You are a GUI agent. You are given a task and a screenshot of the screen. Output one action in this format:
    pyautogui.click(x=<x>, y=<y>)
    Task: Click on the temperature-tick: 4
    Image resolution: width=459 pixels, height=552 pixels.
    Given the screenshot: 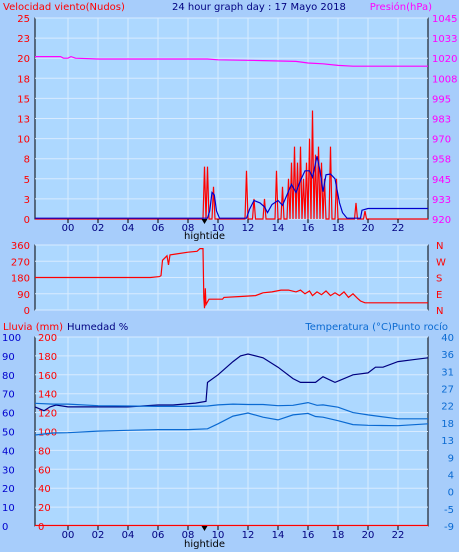 What is the action you would take?
    pyautogui.click(x=451, y=475)
    